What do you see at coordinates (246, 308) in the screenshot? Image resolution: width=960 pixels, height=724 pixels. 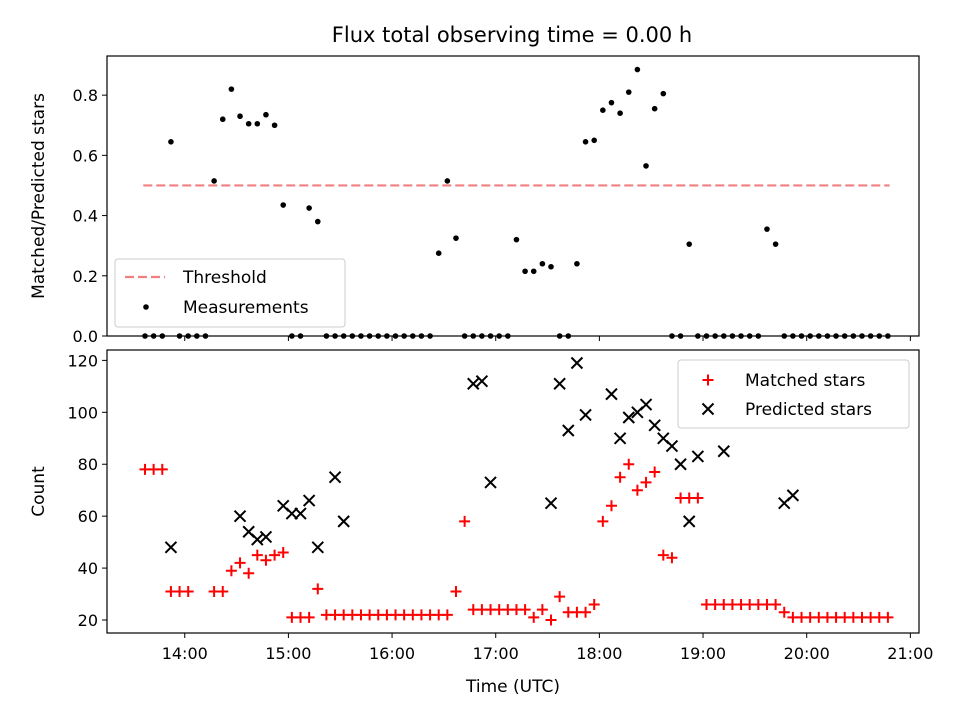 I see `legend-measurements-label: Measurements` at bounding box center [246, 308].